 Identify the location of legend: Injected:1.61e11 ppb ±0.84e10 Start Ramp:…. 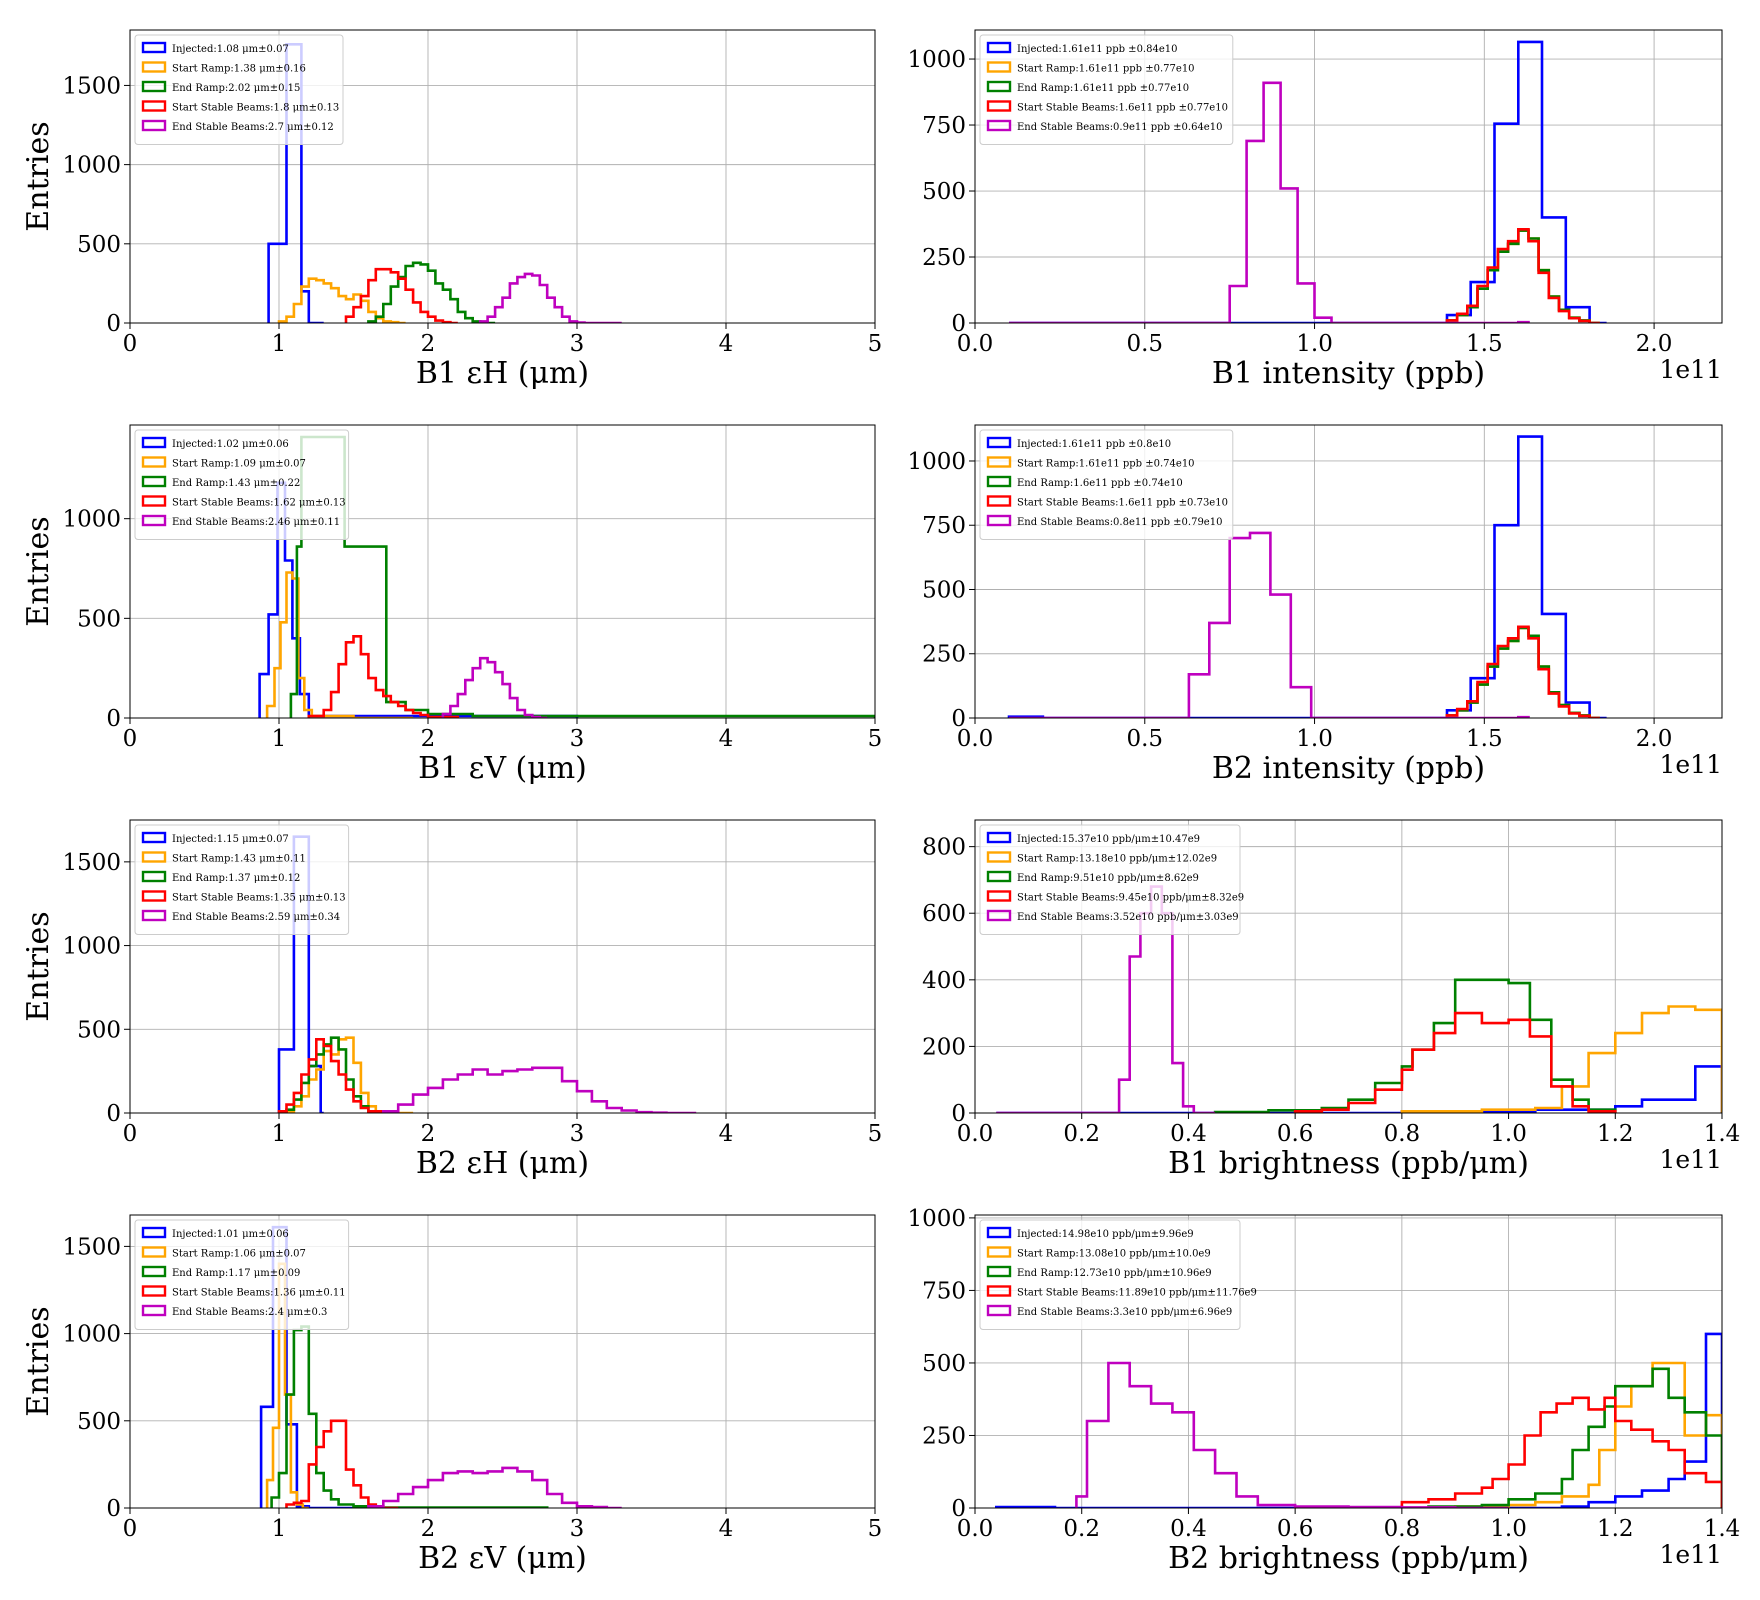
(1106, 89).